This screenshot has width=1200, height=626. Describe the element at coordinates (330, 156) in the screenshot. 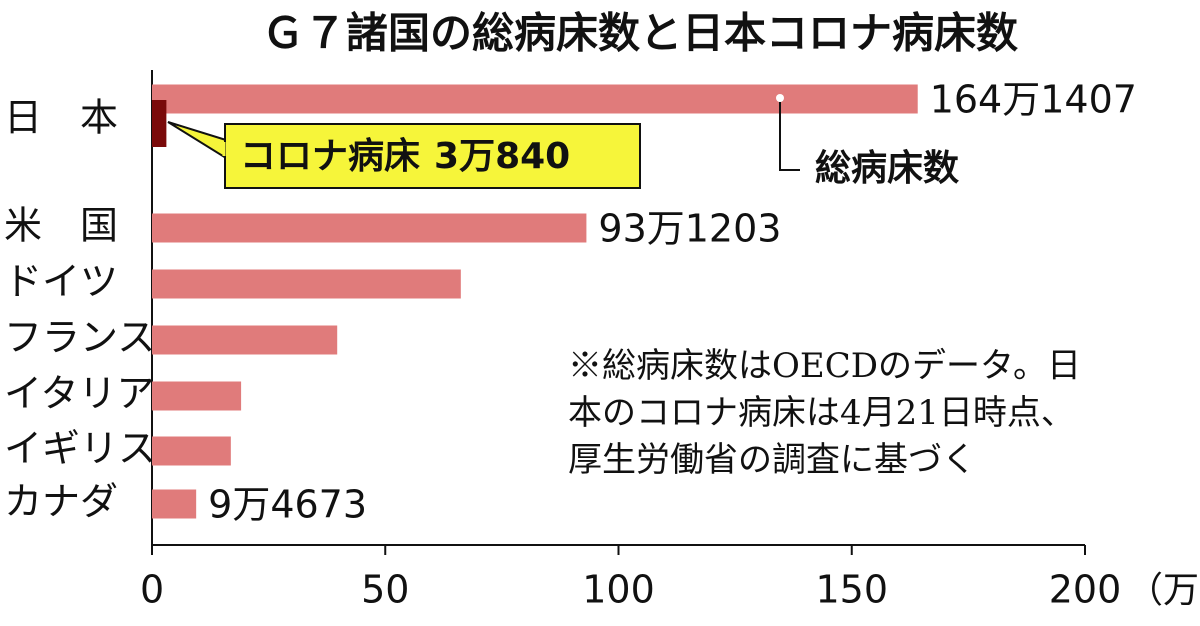

I see `legend-label: コロナ病床` at that location.